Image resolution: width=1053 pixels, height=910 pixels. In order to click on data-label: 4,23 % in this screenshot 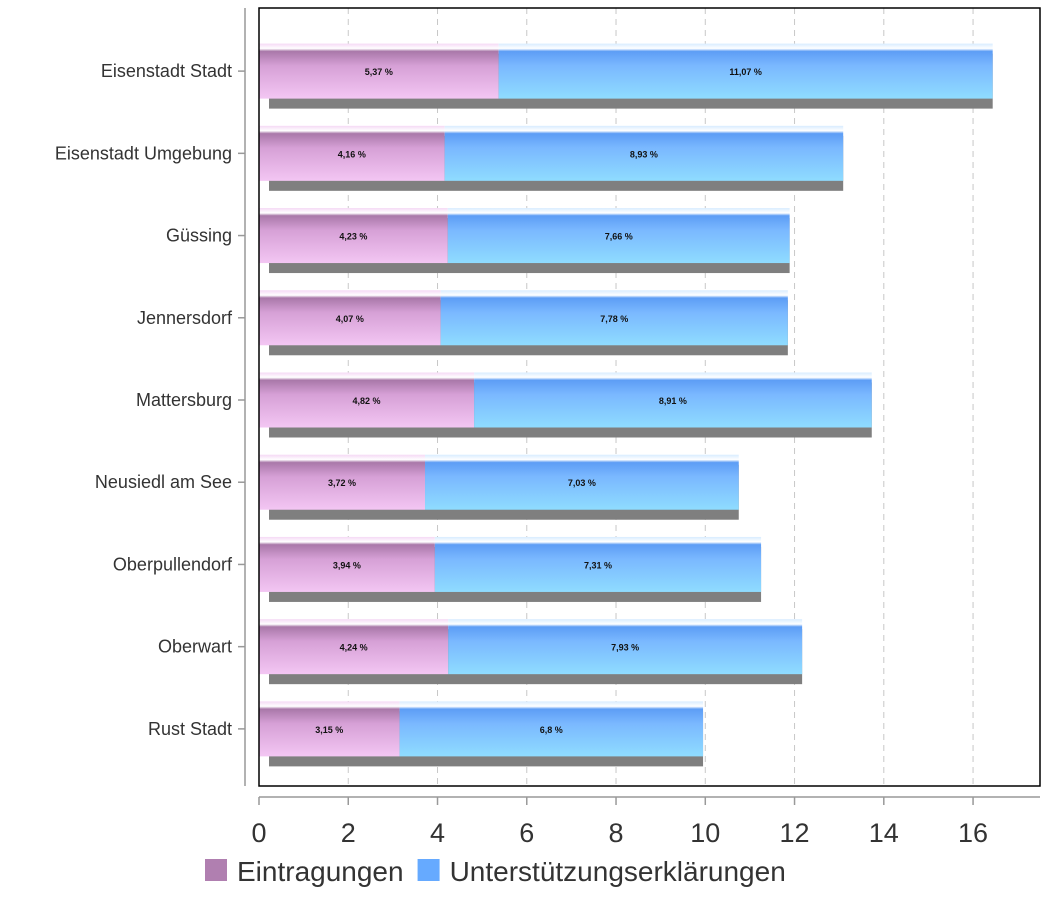, I will do `click(353, 237)`.